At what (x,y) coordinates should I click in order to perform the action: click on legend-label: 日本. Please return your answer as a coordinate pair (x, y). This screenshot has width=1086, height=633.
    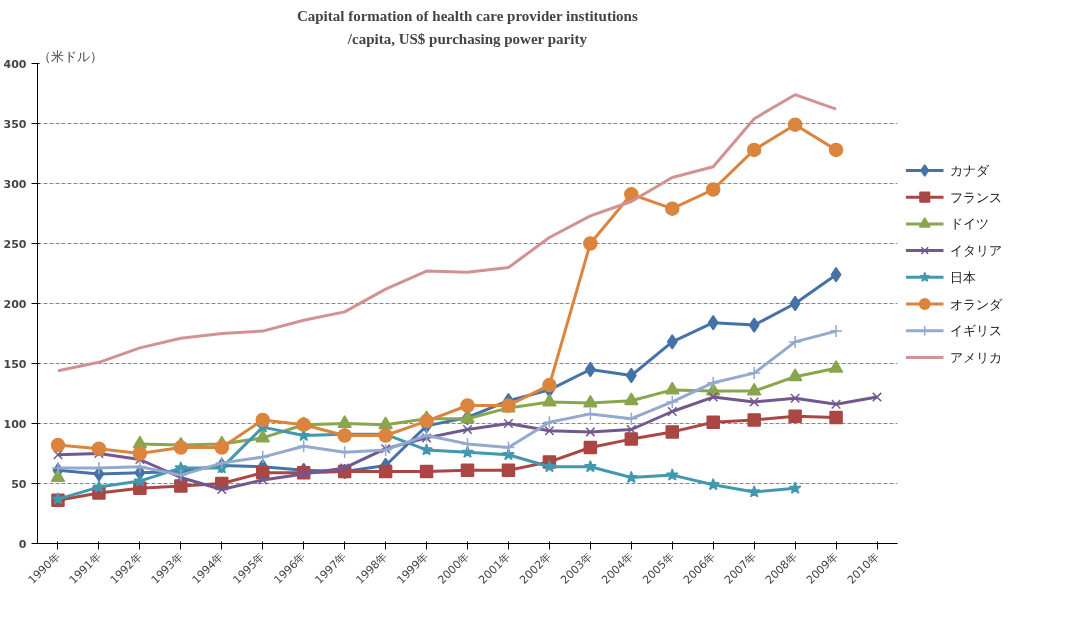
    Looking at the image, I should click on (962, 277).